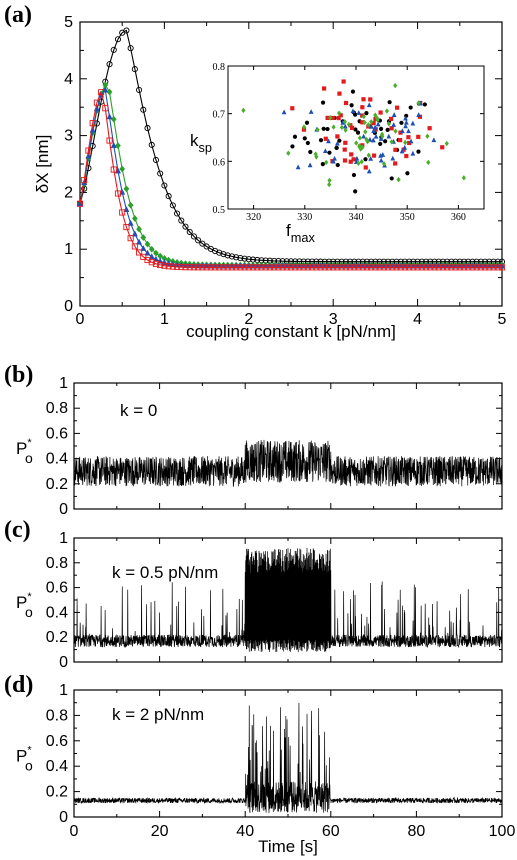  Describe the element at coordinates (57, 563) in the screenshot. I see `y-tick-label-c: 0.8` at that location.